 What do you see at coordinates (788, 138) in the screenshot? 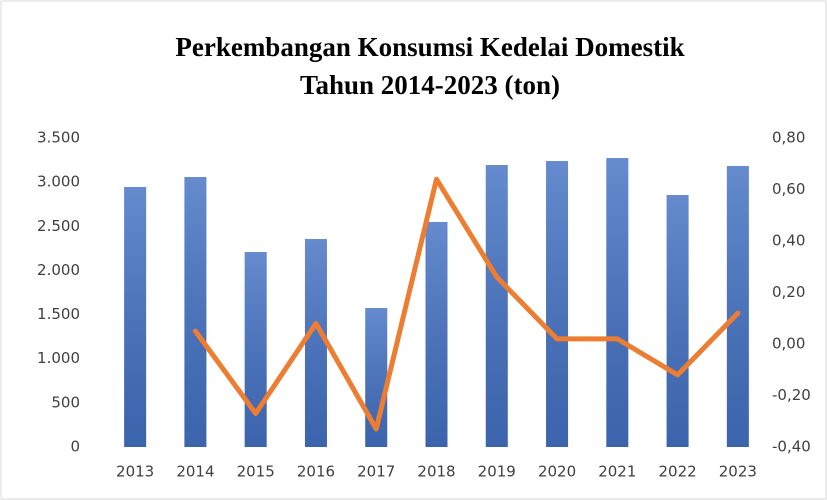
I see `y2-tick-label: 0,80` at bounding box center [788, 138].